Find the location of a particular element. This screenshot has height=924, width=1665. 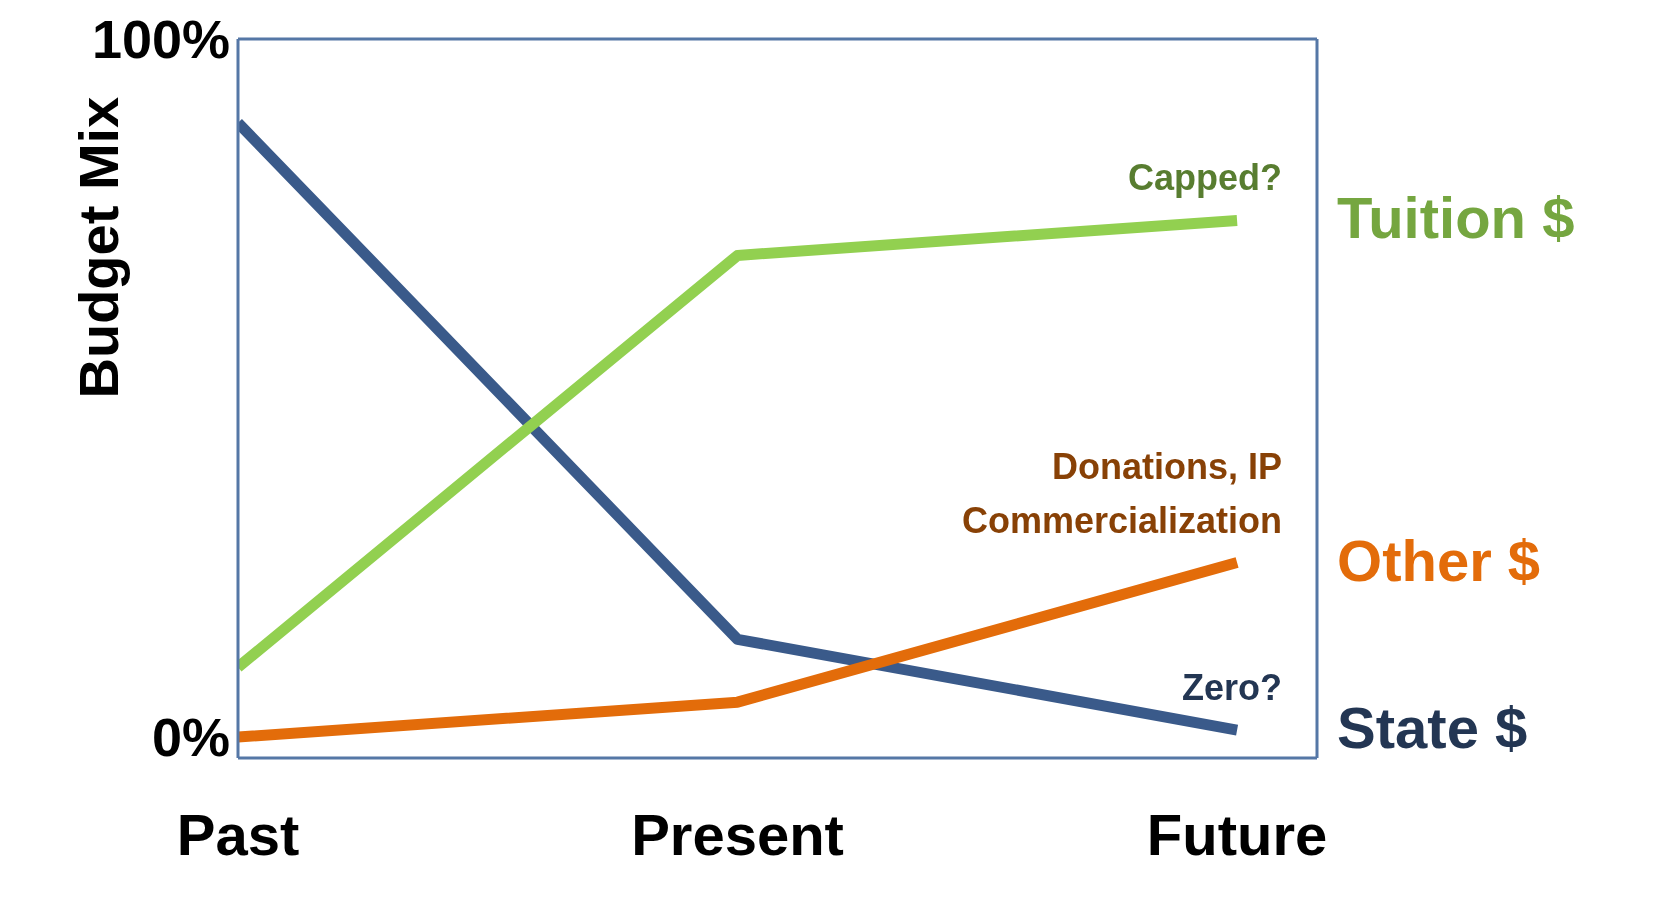

series-label: Tuition $ is located at coordinates (1456, 218).